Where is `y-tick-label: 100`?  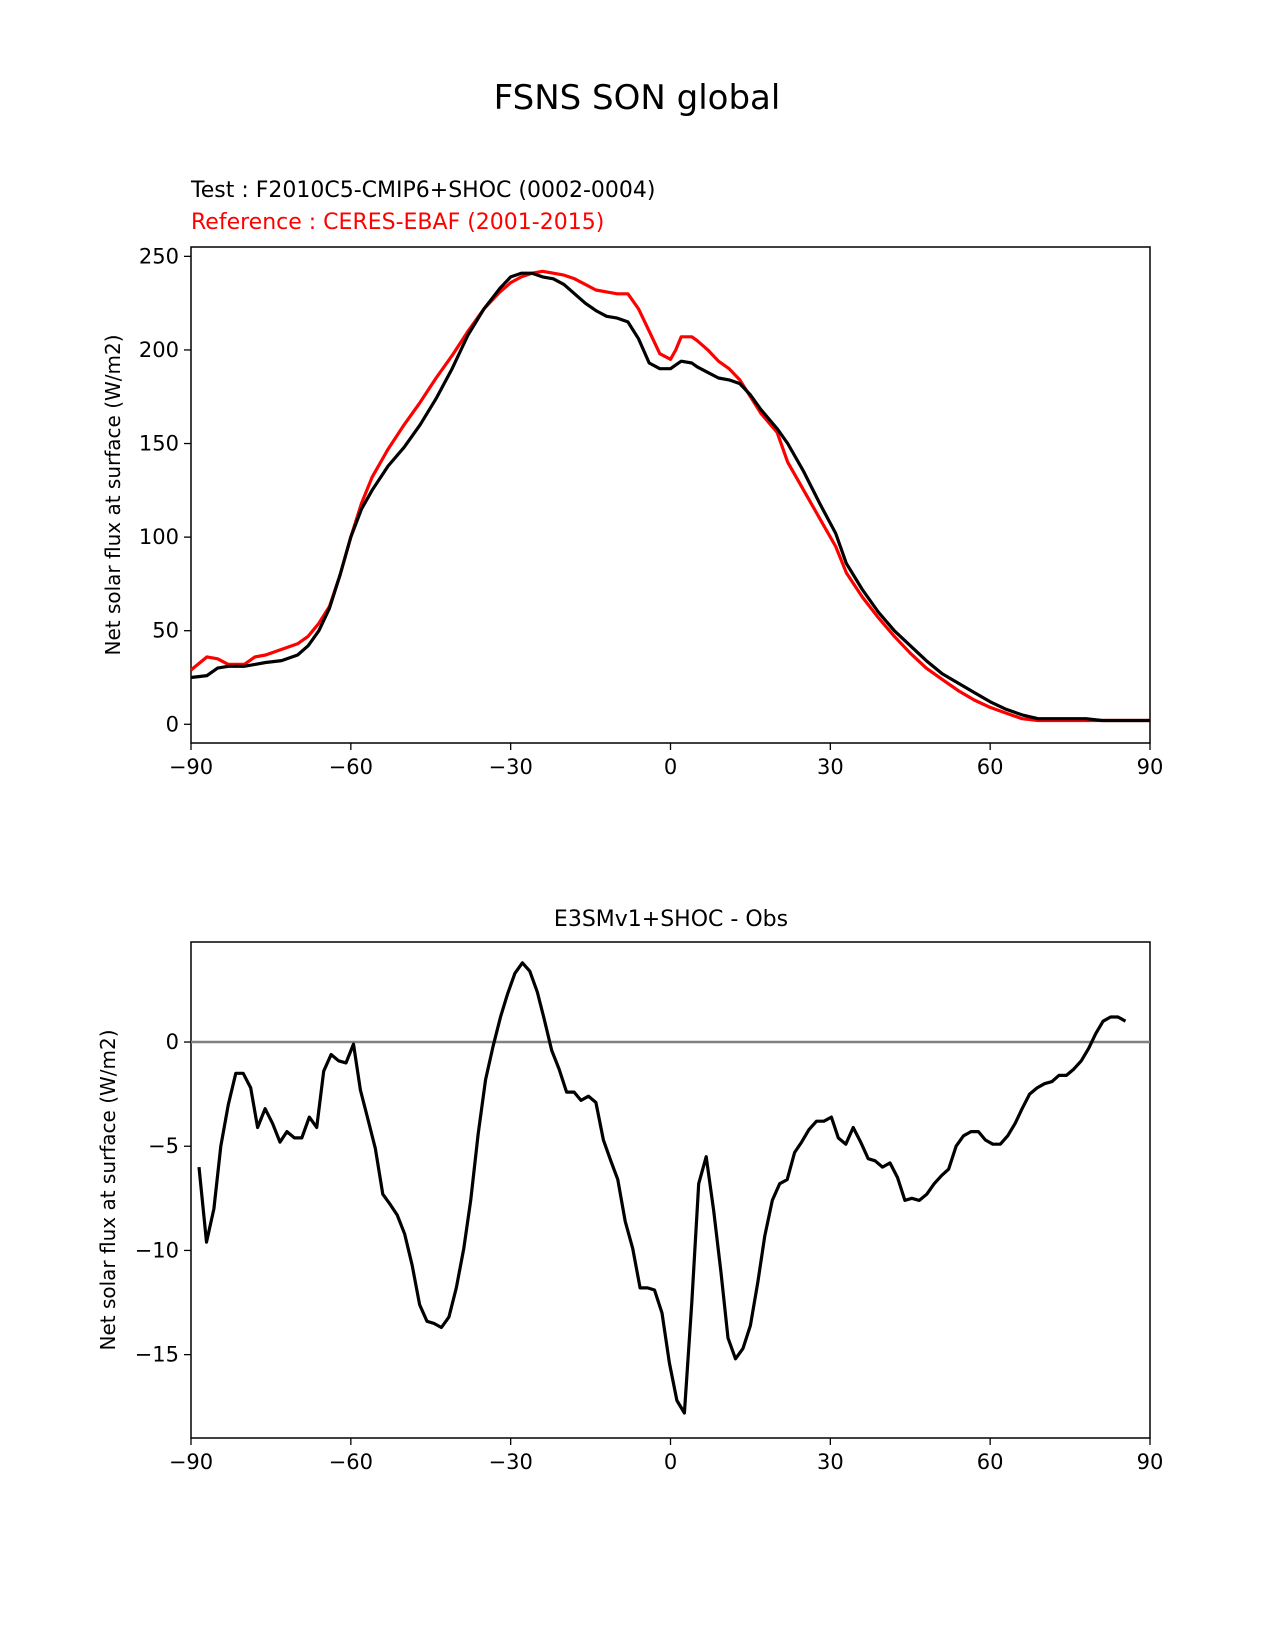
y-tick-label: 100 is located at coordinates (159, 537).